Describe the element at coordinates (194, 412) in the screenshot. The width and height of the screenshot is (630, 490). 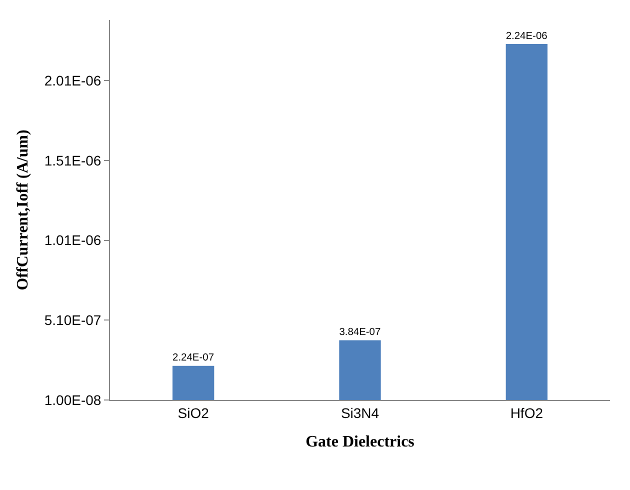
I see `x-tick-label: SiO2` at that location.